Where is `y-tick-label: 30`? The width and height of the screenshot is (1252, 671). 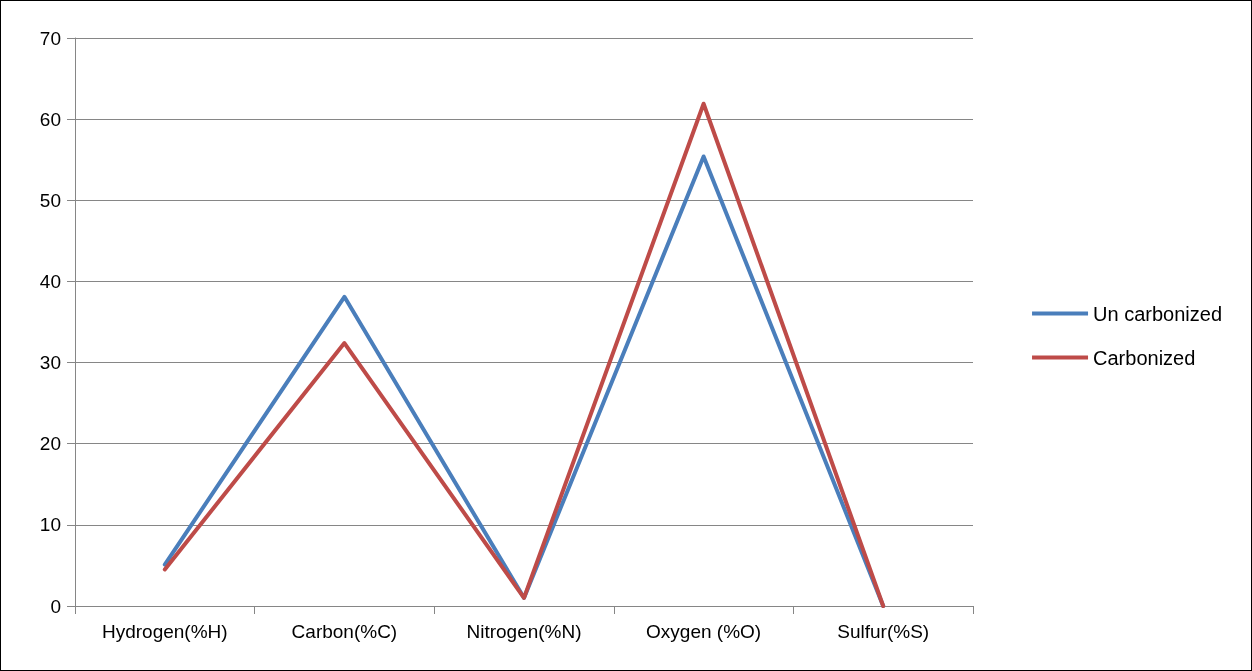 y-tick-label: 30 is located at coordinates (50, 363).